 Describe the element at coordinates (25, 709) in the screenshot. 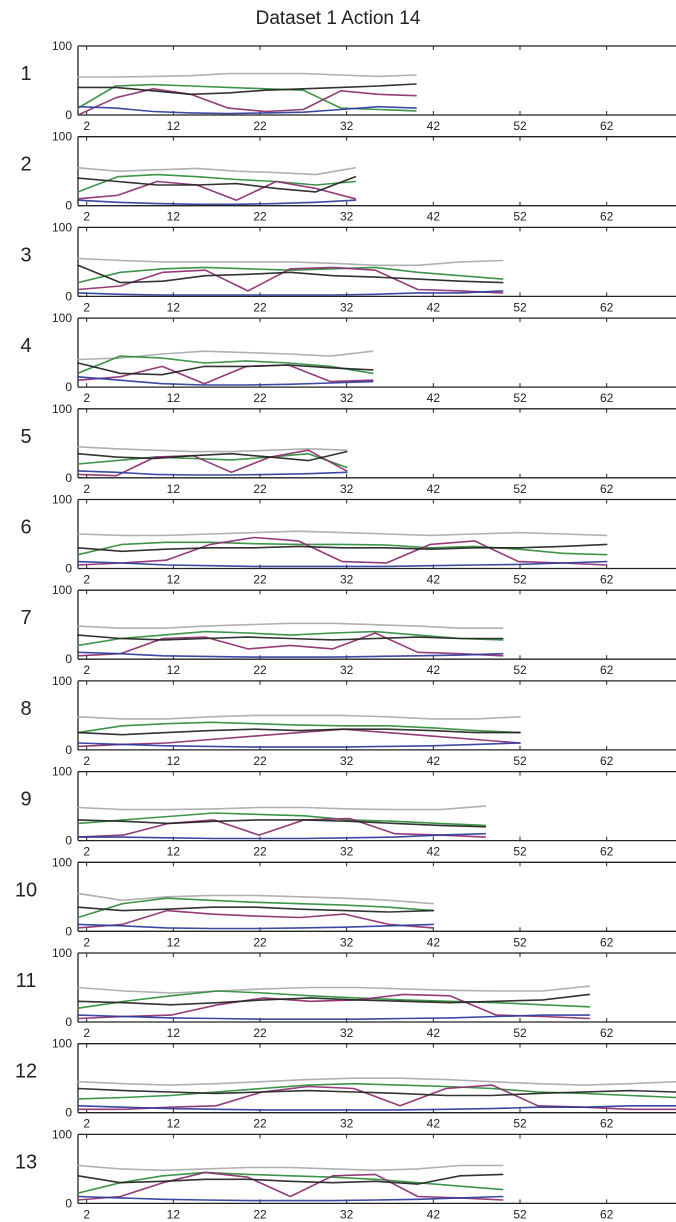

I see `panel-label: 8` at that location.